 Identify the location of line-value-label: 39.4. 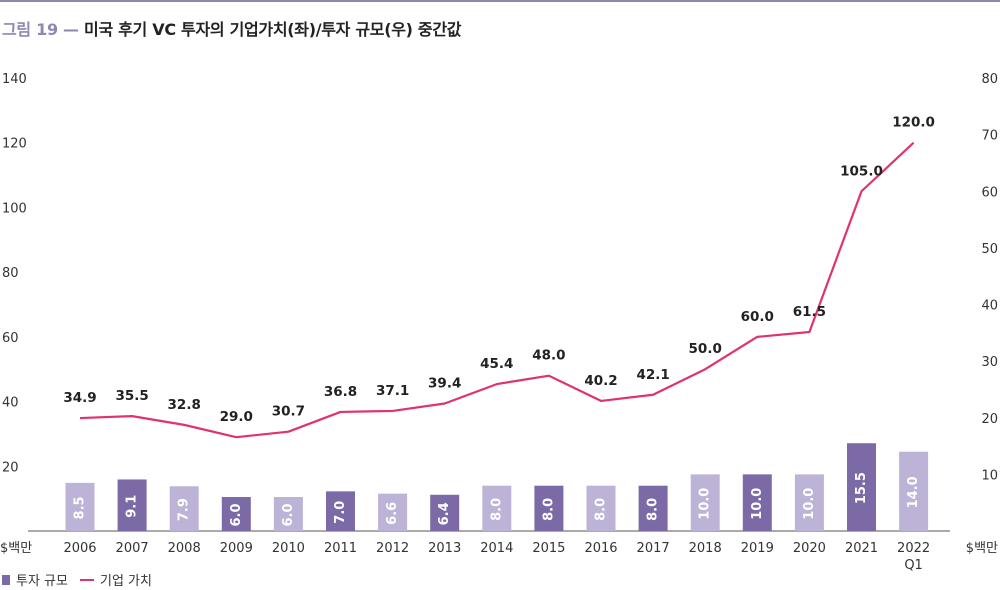
(444, 384).